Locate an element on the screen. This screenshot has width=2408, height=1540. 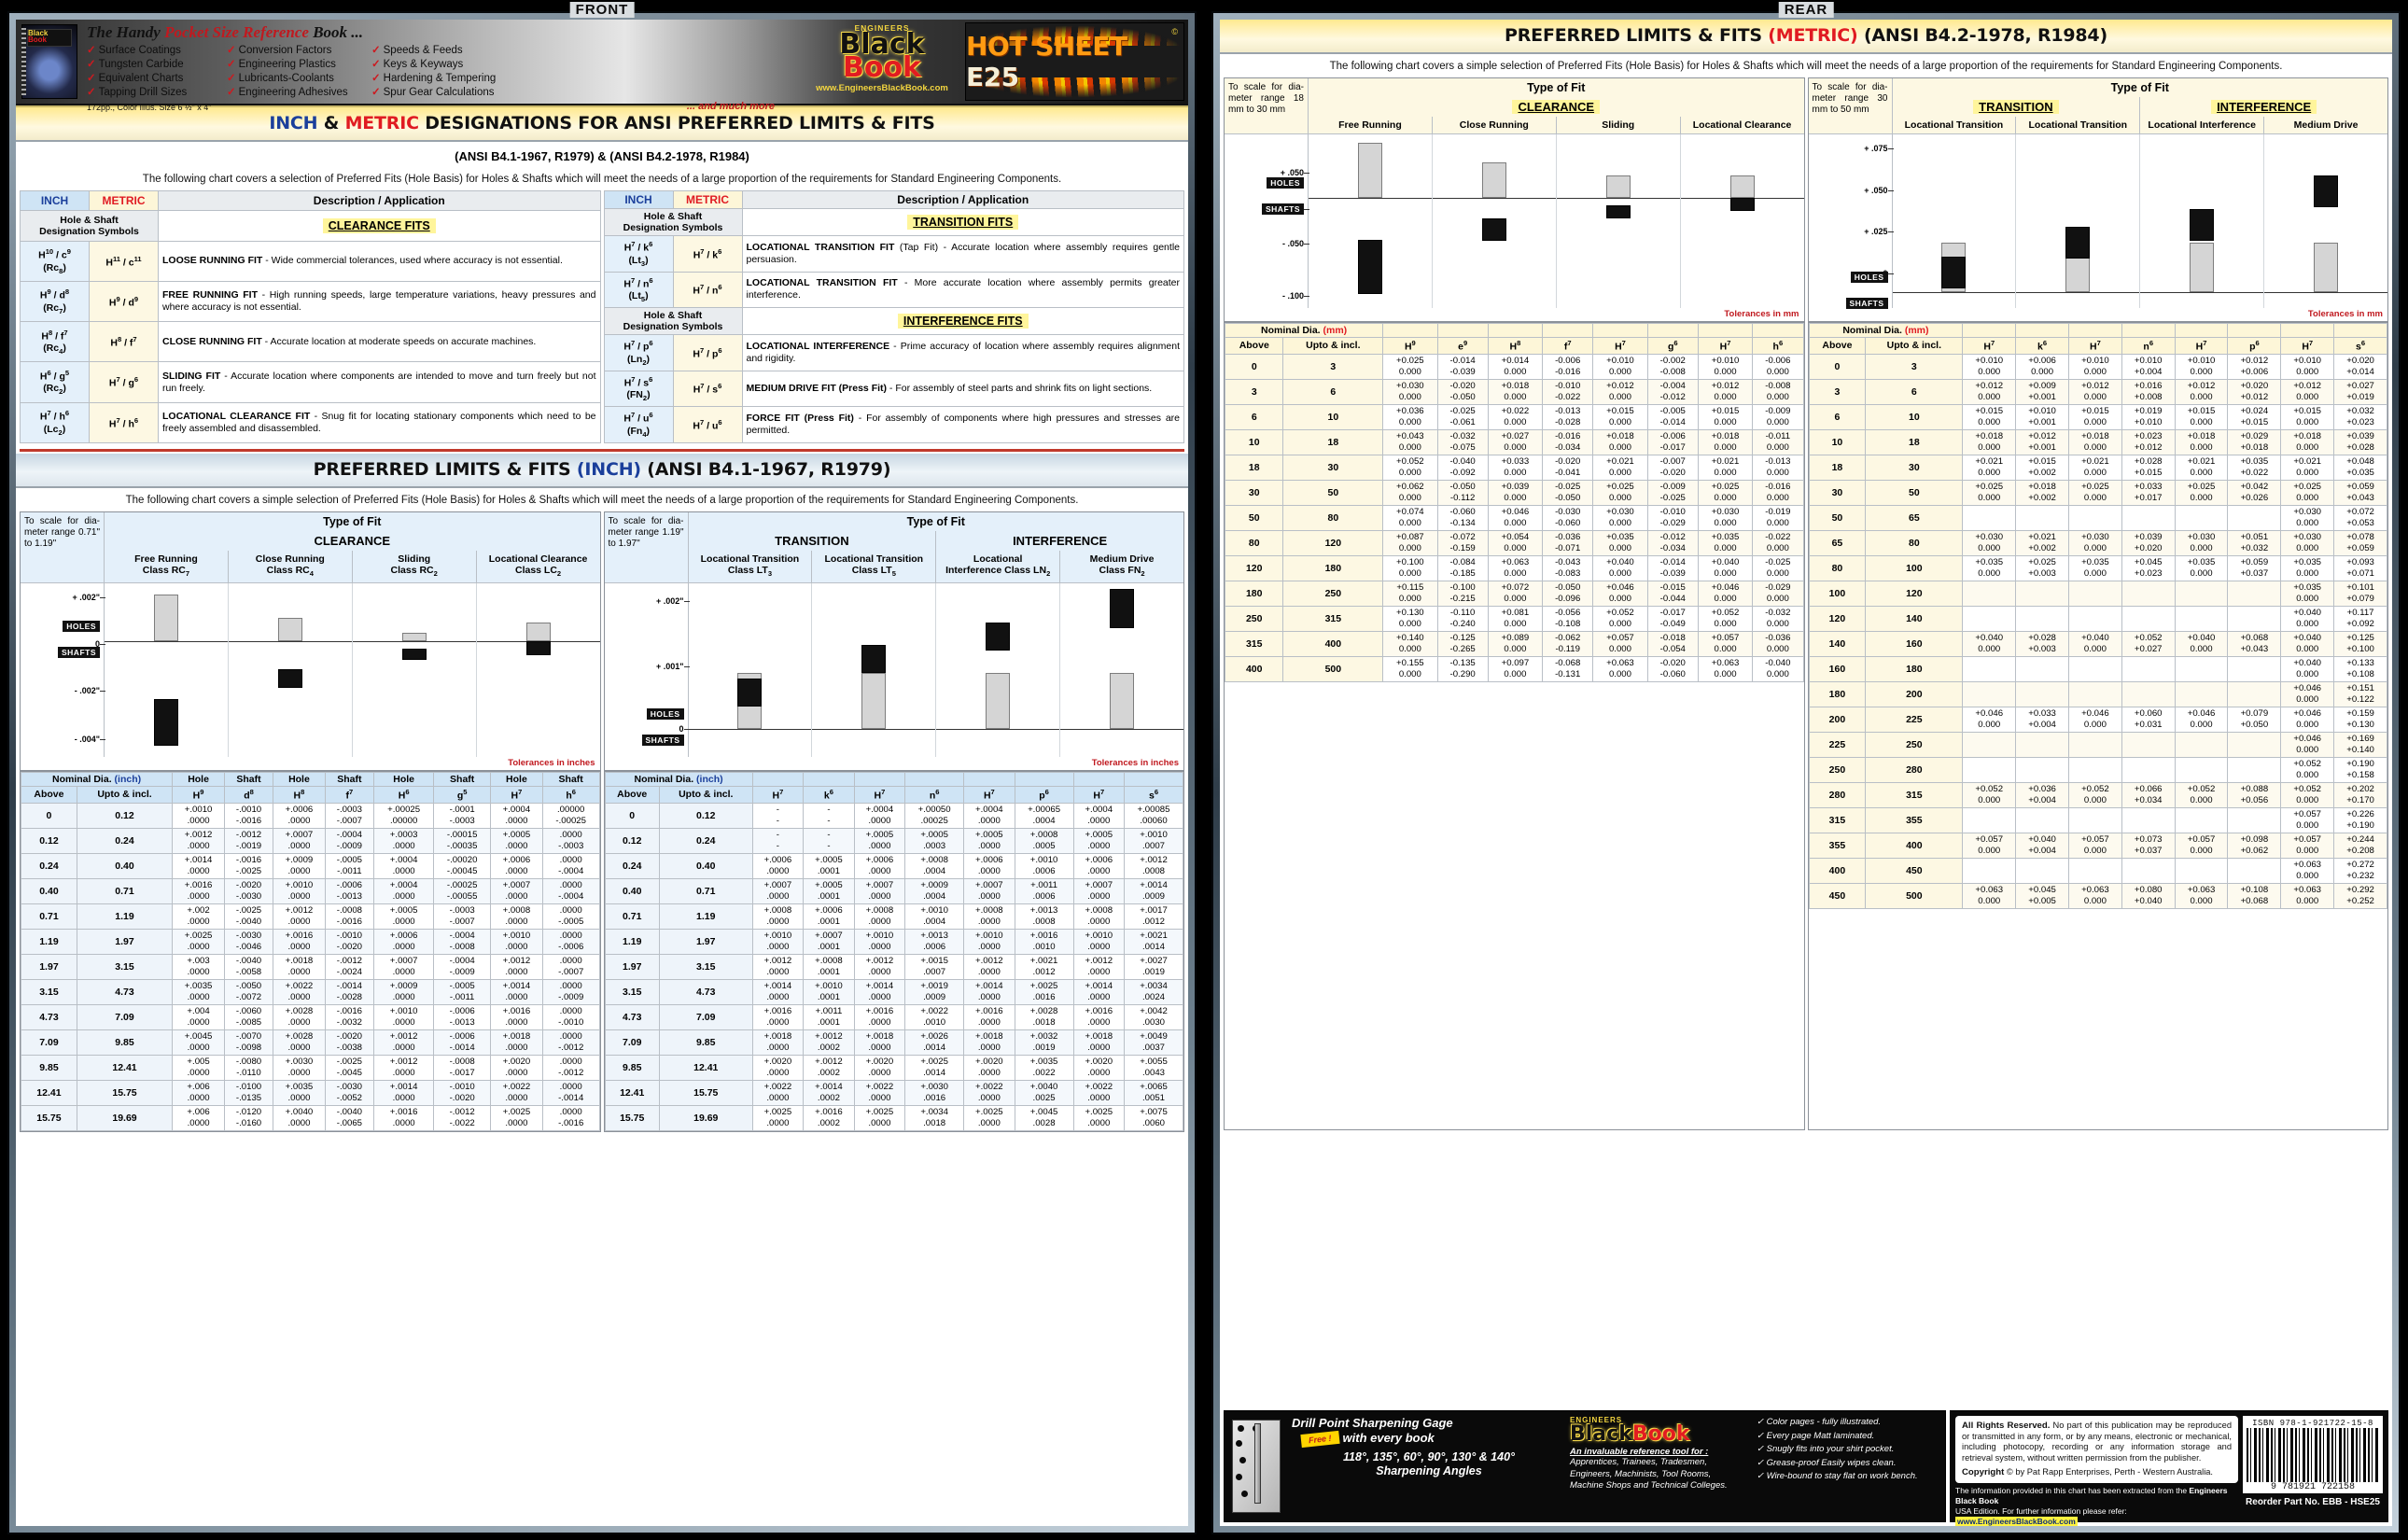
tolerance-value: +.0010.0007 is located at coordinates (1153, 840).